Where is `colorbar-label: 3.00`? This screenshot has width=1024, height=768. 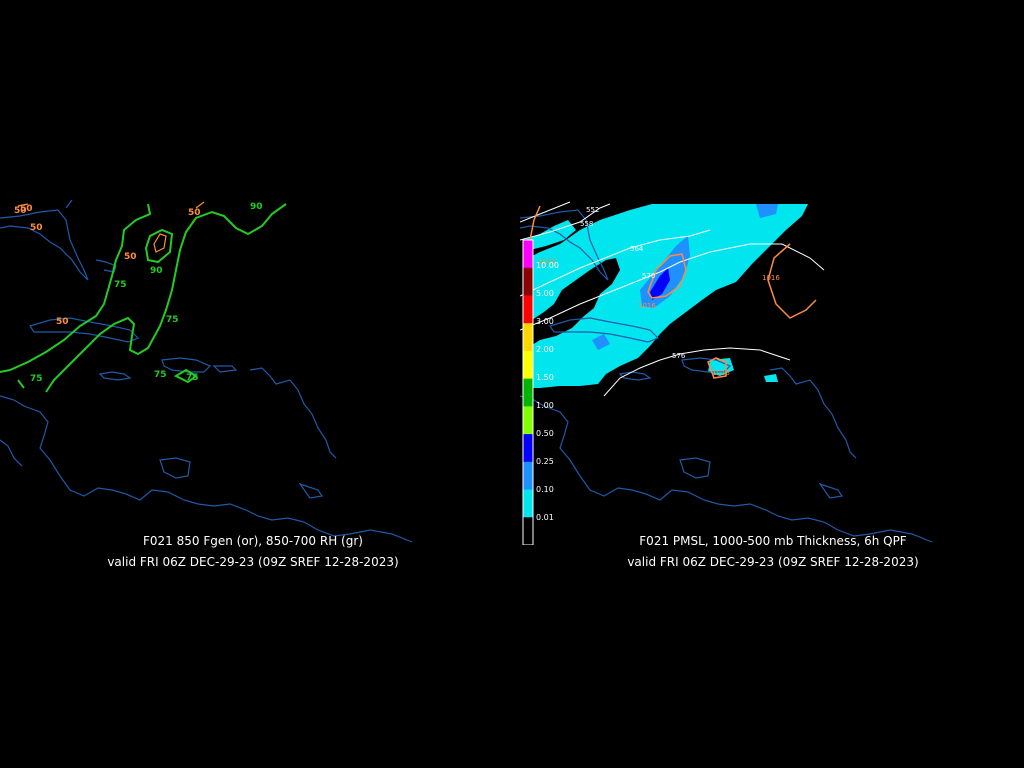 colorbar-label: 3.00 is located at coordinates (545, 321).